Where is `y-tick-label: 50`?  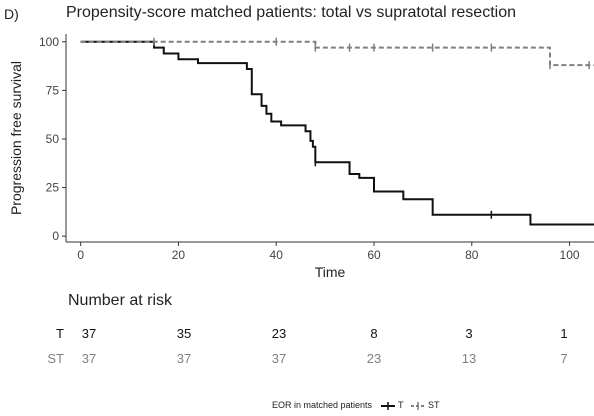 y-tick-label: 50 is located at coordinates (53, 139).